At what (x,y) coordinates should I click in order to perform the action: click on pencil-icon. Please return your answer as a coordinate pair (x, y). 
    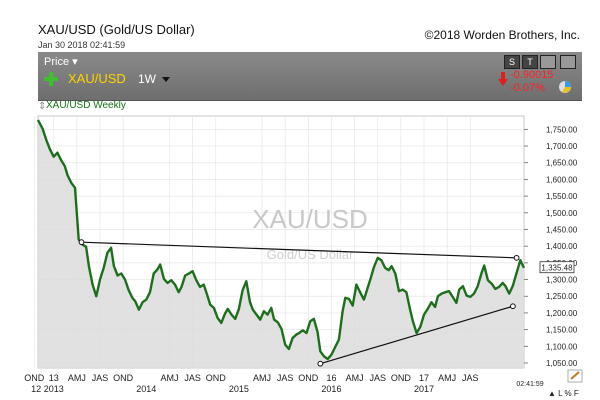
    Looking at the image, I should click on (575, 376).